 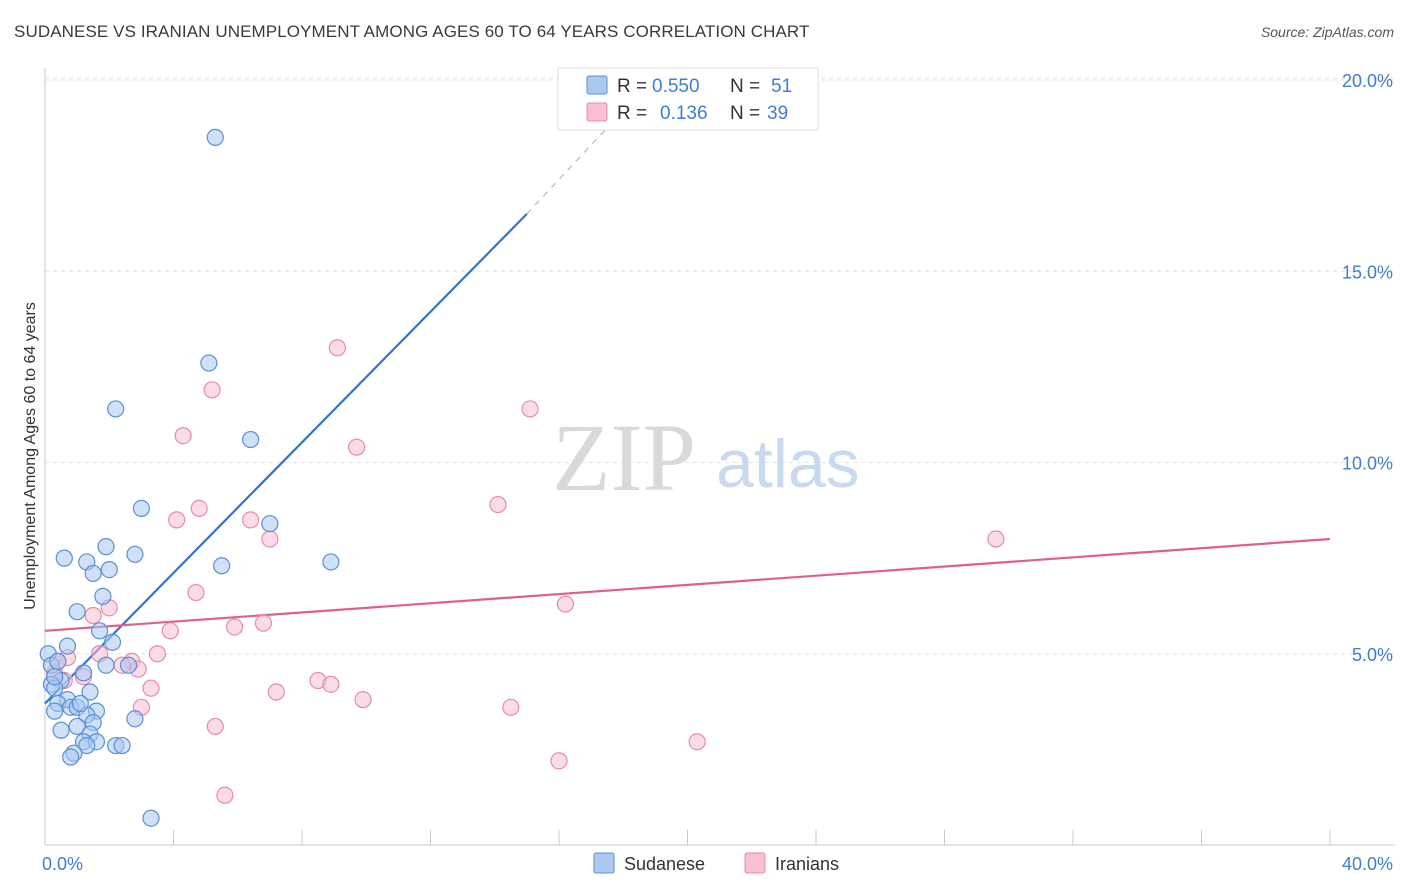 I want to click on legend-n-value-sudanese: 51, so click(x=781, y=86).